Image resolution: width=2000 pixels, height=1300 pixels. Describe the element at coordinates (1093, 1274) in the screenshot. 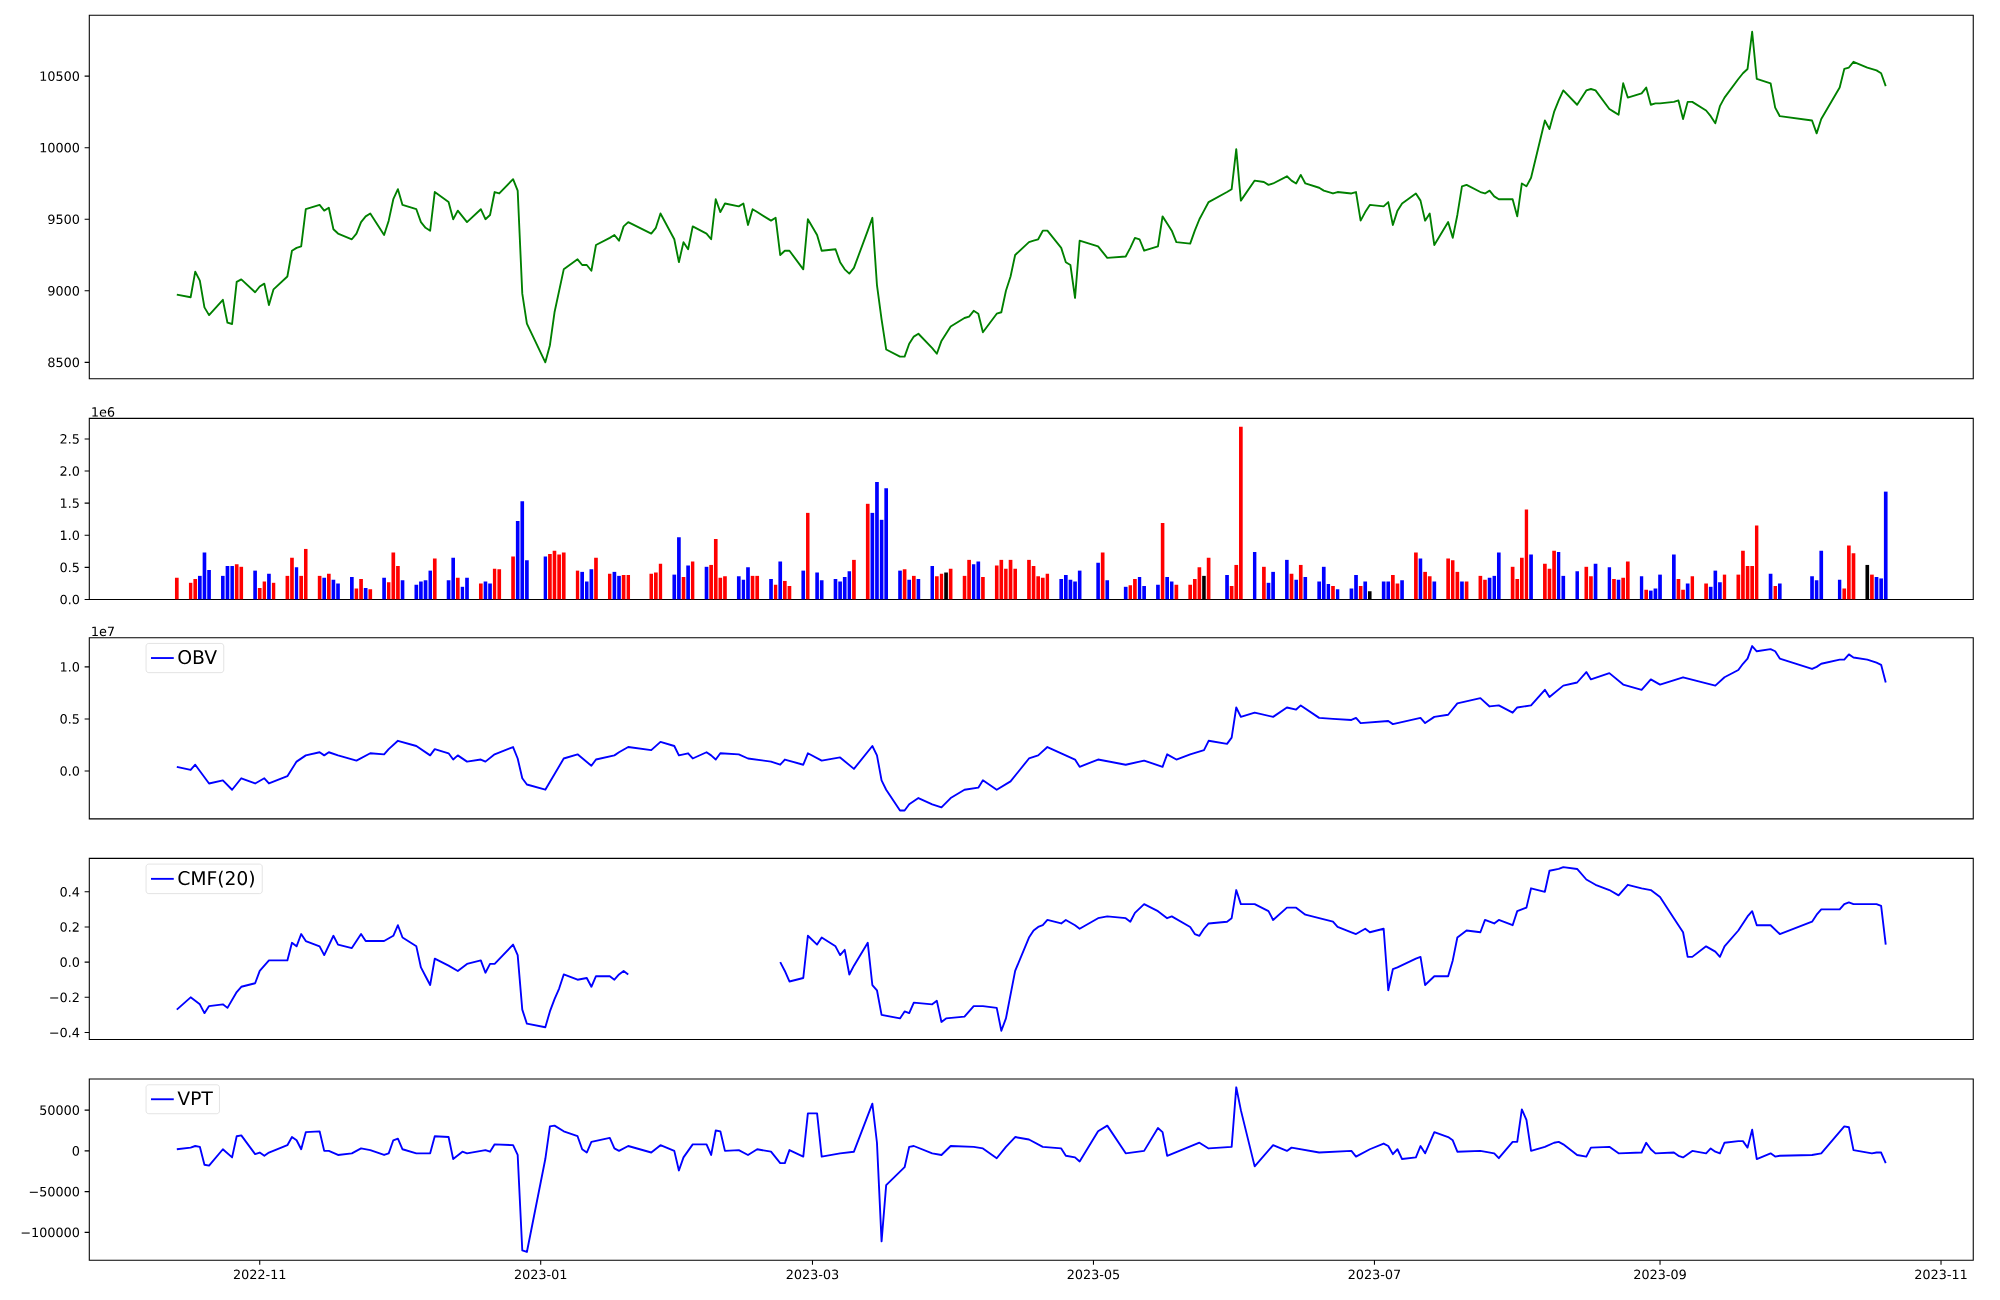

I see `x-tick-label: 2023-05` at that location.